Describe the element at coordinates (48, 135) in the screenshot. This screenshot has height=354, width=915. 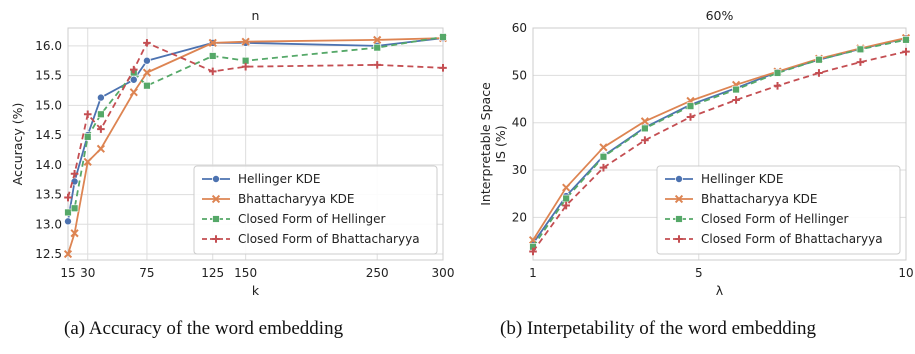
I see `y-tick-label: 14.5` at that location.